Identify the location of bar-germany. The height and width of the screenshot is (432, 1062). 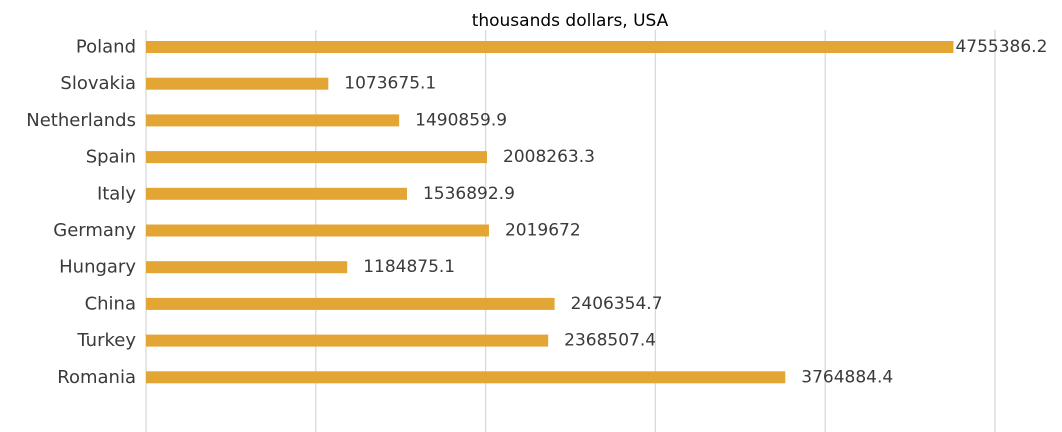
(317, 230).